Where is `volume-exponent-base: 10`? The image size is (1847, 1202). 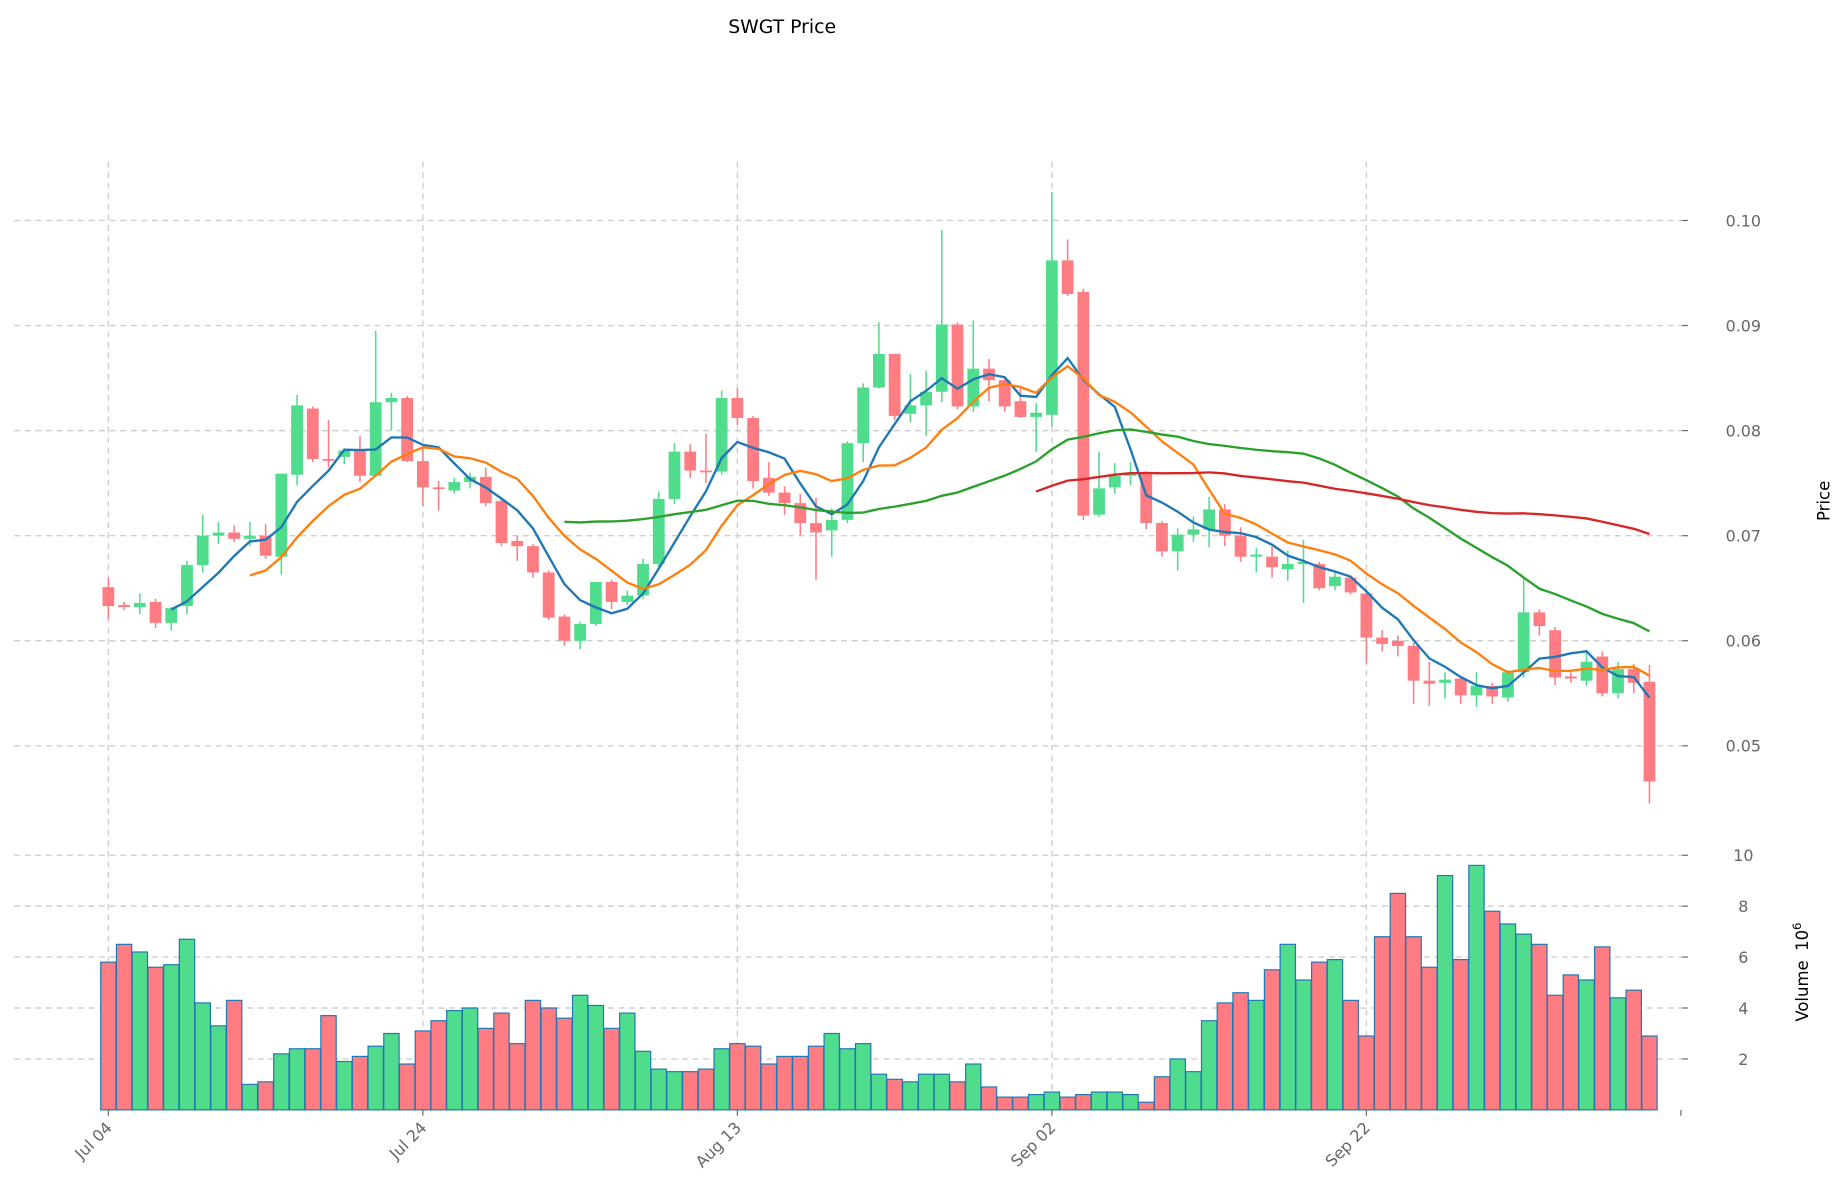
volume-exponent-base: 10 is located at coordinates (1802, 940).